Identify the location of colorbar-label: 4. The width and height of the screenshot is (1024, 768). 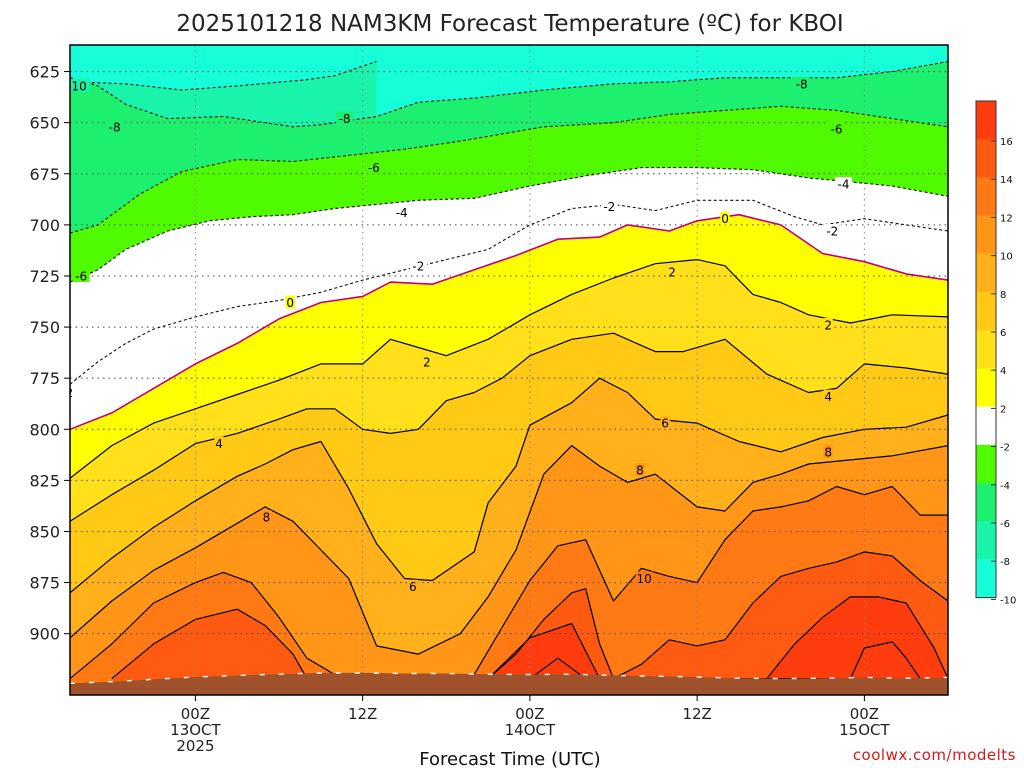
(1003, 371).